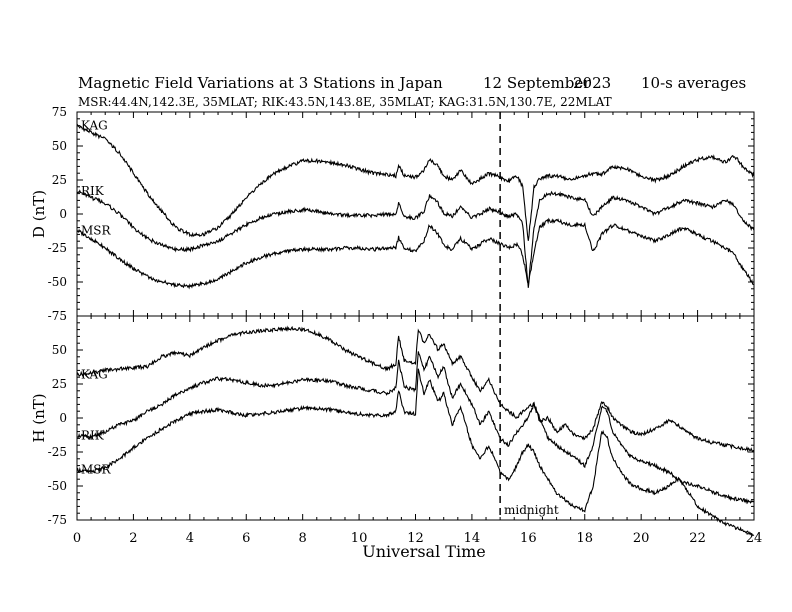  I want to click on x-tick-label: 18, so click(584, 538).